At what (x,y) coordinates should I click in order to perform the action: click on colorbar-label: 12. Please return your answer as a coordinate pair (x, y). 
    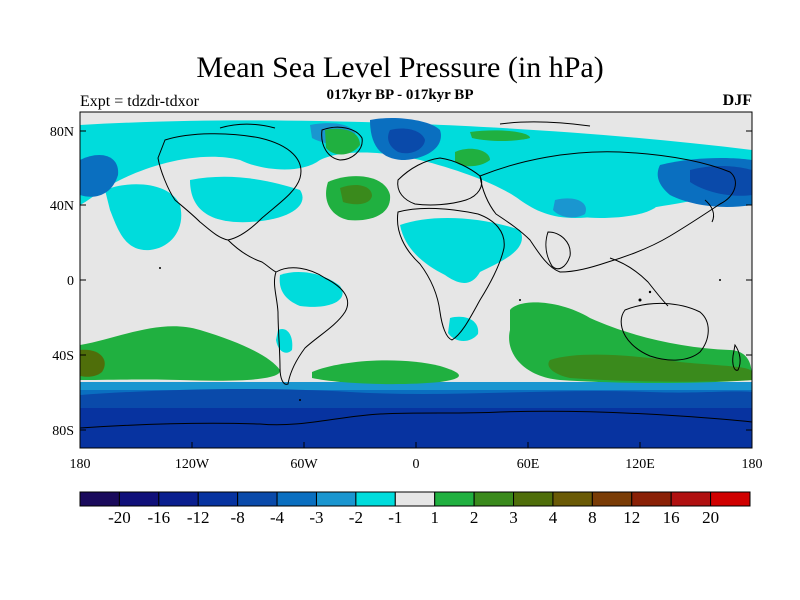
    Looking at the image, I should click on (631, 517).